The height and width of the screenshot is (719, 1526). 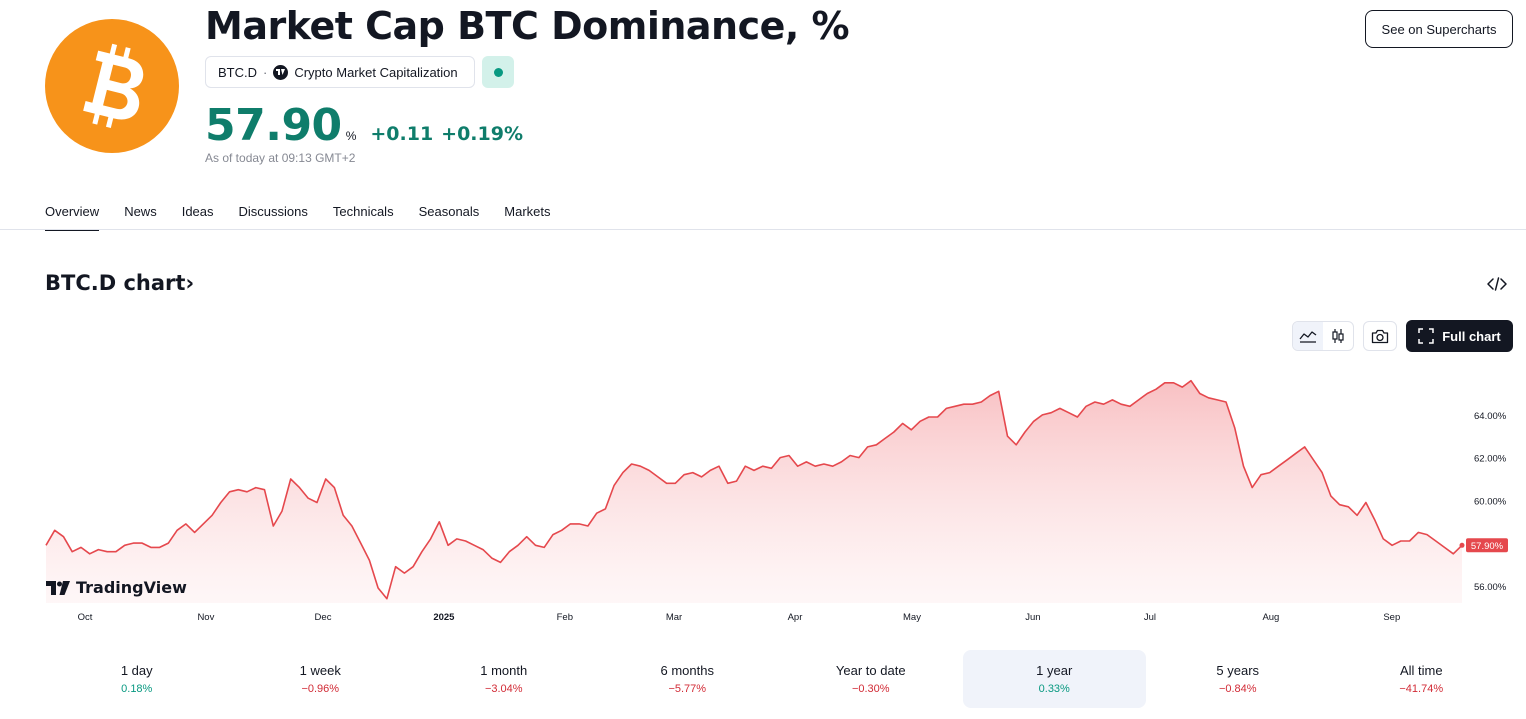 What do you see at coordinates (1421, 670) in the screenshot?
I see `period-label: All time` at bounding box center [1421, 670].